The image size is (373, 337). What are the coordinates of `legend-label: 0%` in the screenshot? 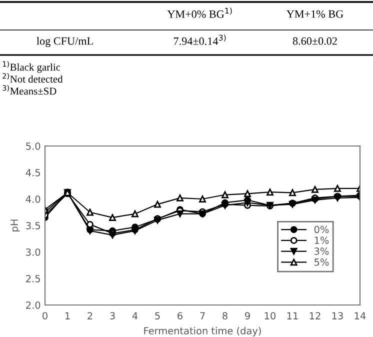 It's located at (321, 230).